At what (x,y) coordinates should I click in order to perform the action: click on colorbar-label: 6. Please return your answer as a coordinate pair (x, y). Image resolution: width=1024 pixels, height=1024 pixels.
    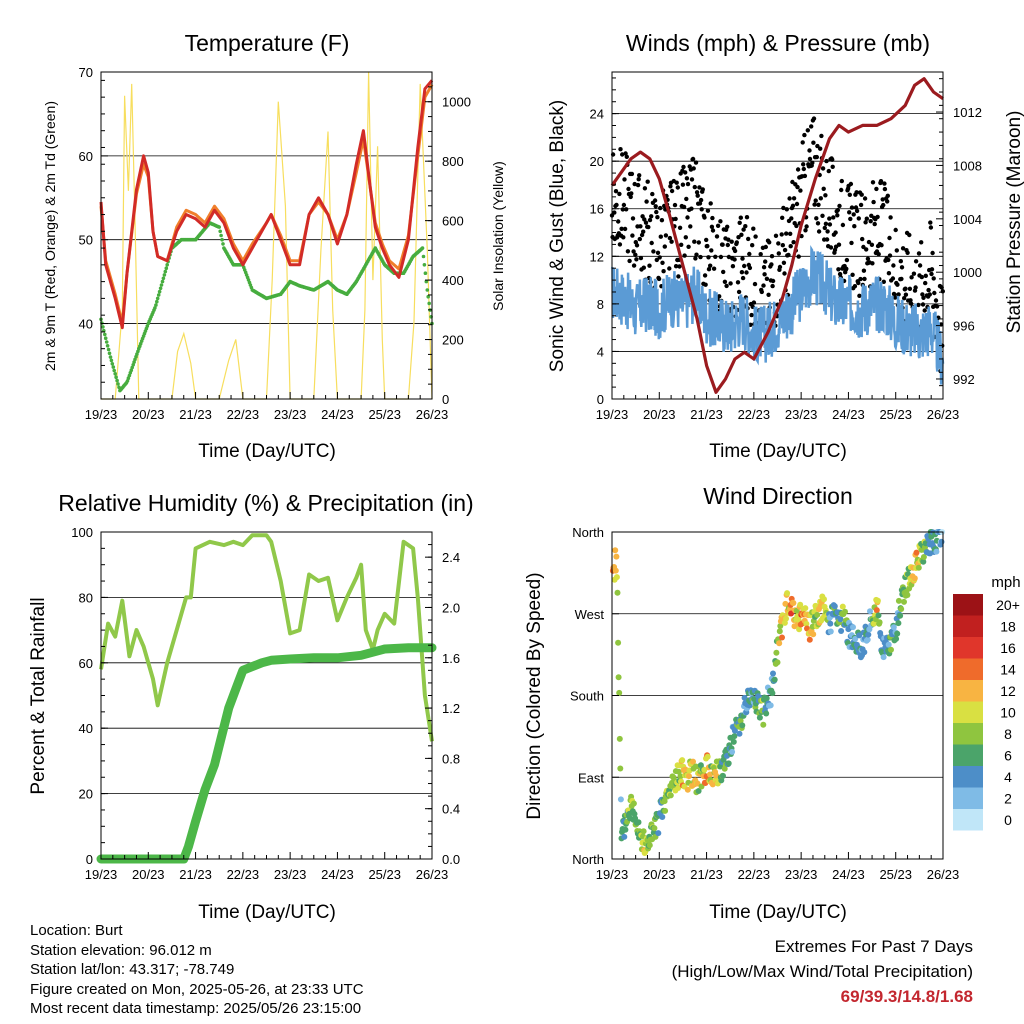
    Looking at the image, I should click on (1008, 755).